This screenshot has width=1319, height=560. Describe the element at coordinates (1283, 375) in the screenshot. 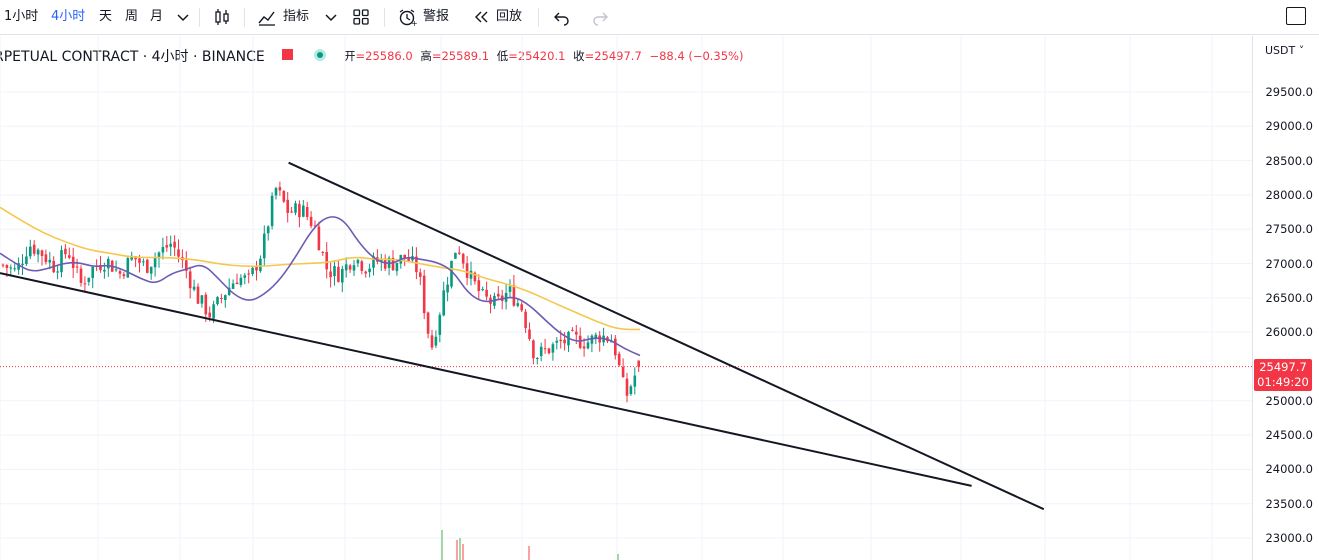

I see `last-price-badge: 25497.7 01:49:20` at that location.